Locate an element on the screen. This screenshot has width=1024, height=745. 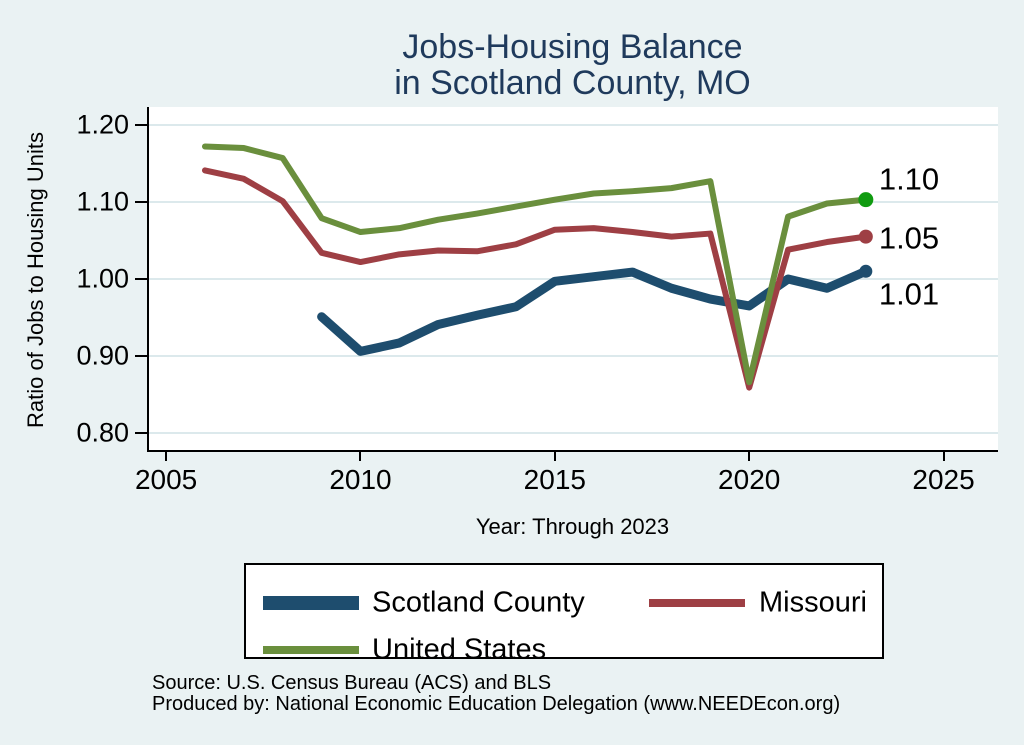
chart-title-line1: Jobs-Housing Balance is located at coordinates (572, 47).